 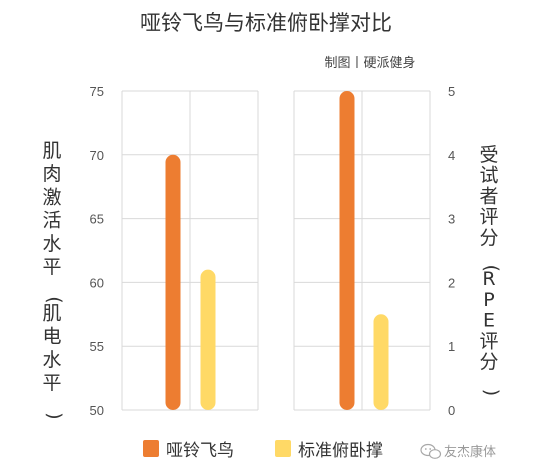 I want to click on left-tick-label: 50, so click(x=97, y=410).